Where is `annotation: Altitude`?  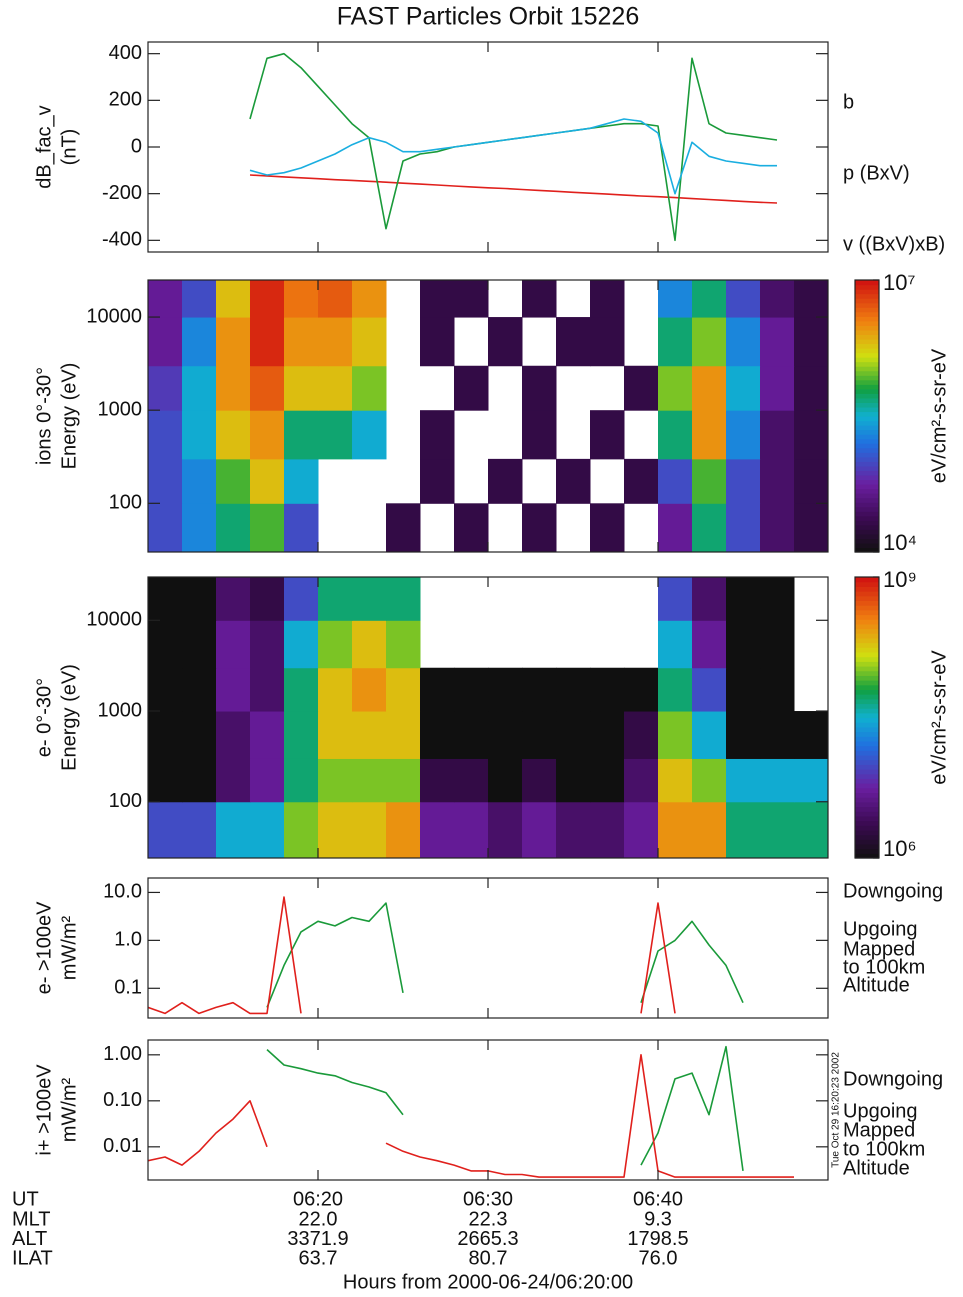 annotation: Altitude is located at coordinates (876, 1168).